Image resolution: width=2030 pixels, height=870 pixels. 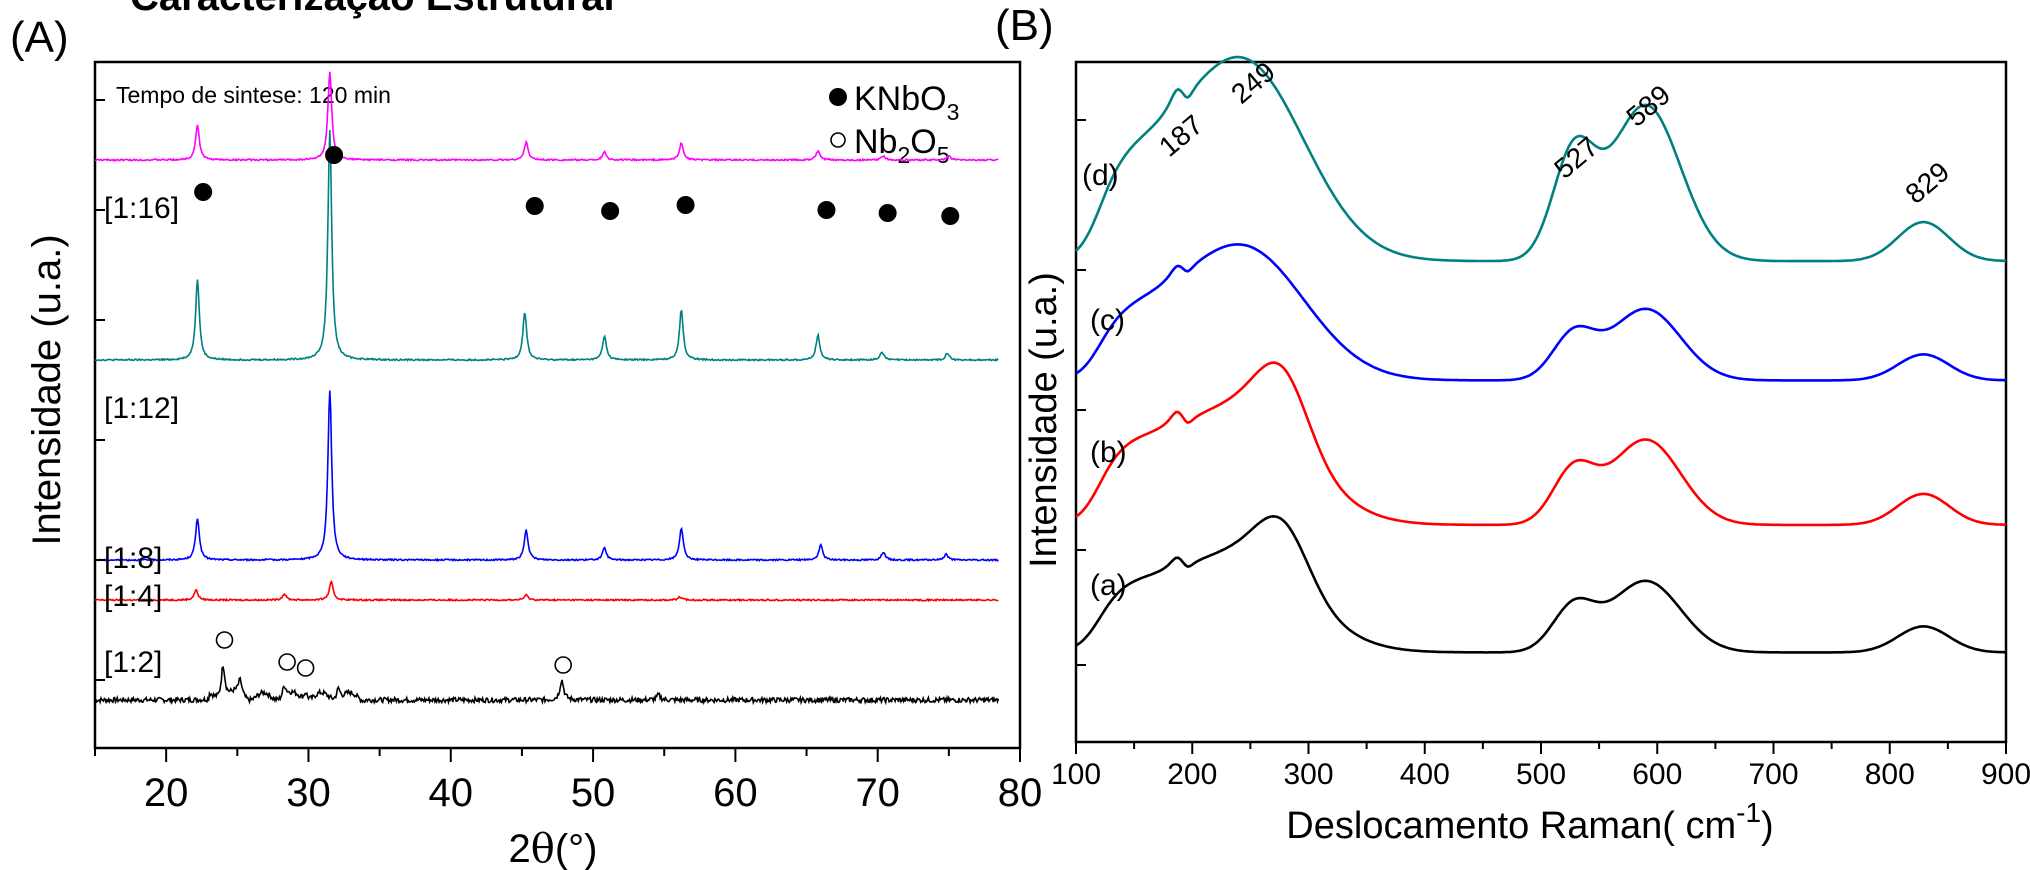 What do you see at coordinates (1657, 774) in the screenshot?
I see `x-tick-label: 600` at bounding box center [1657, 774].